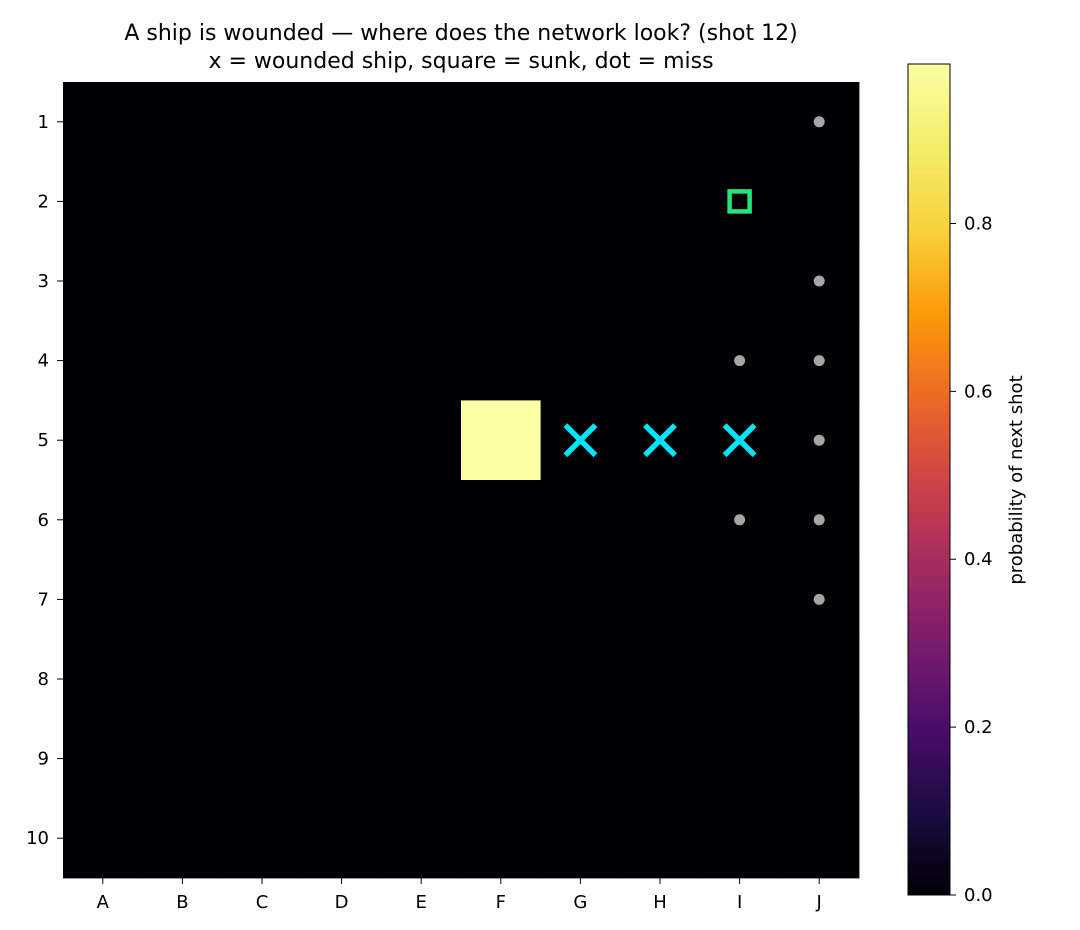 Image resolution: width=1080 pixels, height=930 pixels. I want to click on cell-C8, so click(262, 679).